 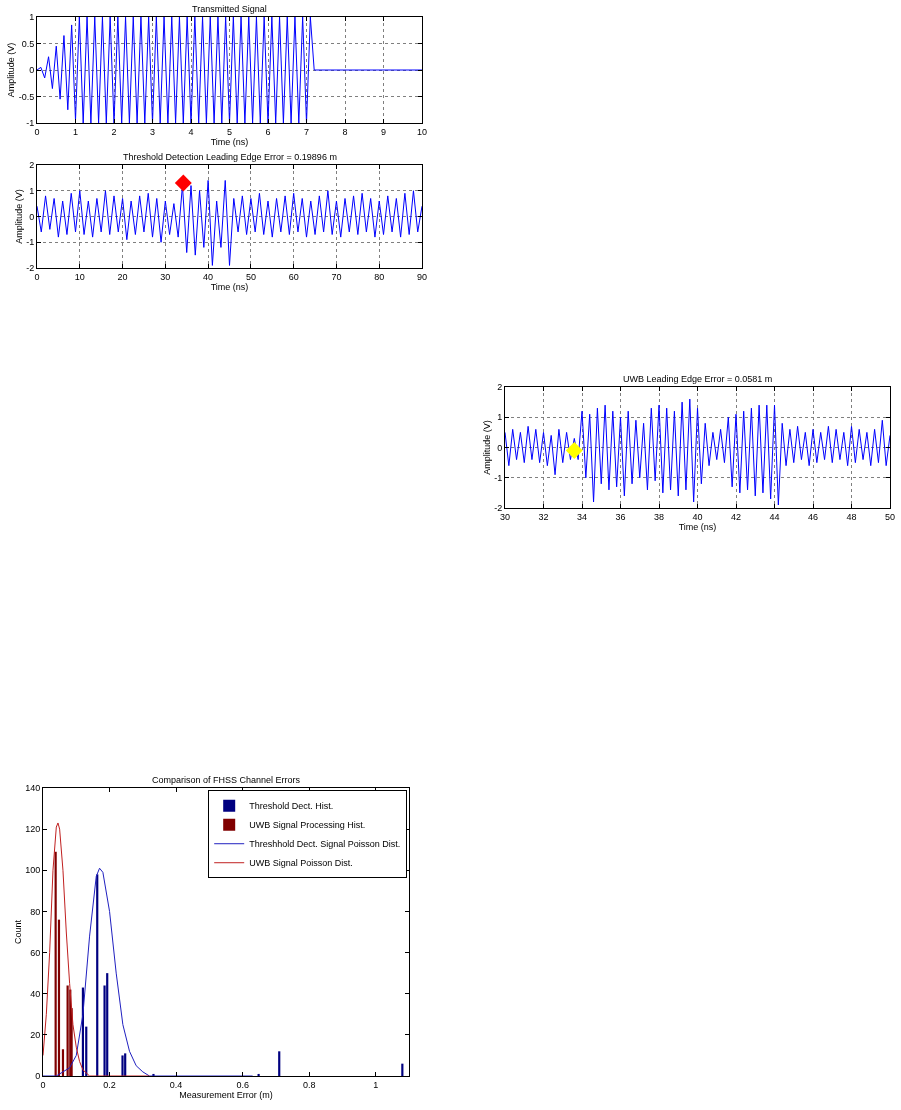 What do you see at coordinates (851, 516) in the screenshot?
I see `x-tick-label: 48` at bounding box center [851, 516].